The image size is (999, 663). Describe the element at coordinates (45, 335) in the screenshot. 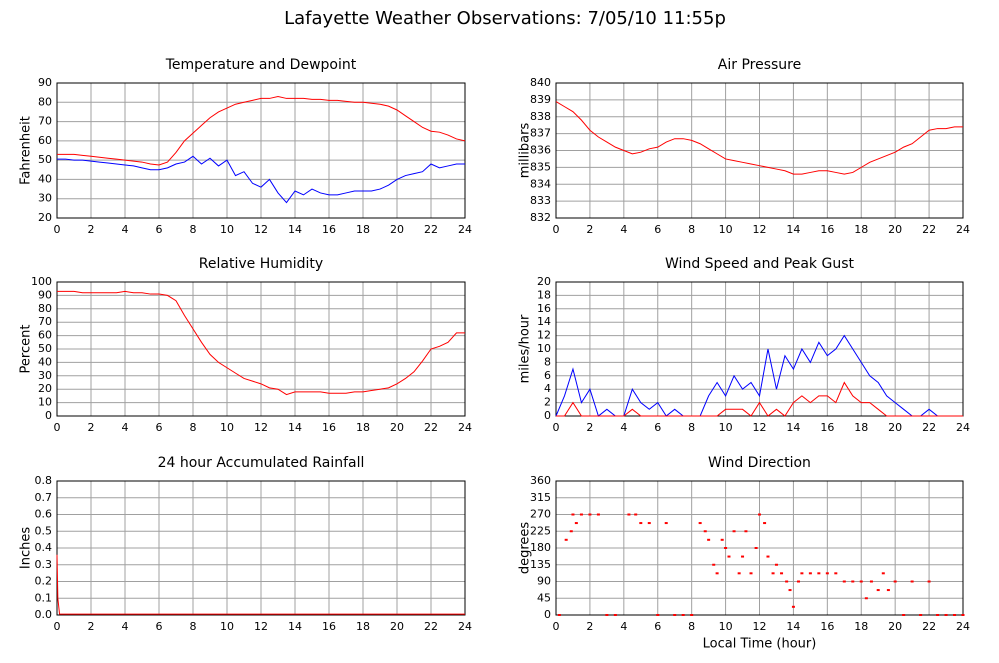

I see `y-tick-label: 60` at that location.